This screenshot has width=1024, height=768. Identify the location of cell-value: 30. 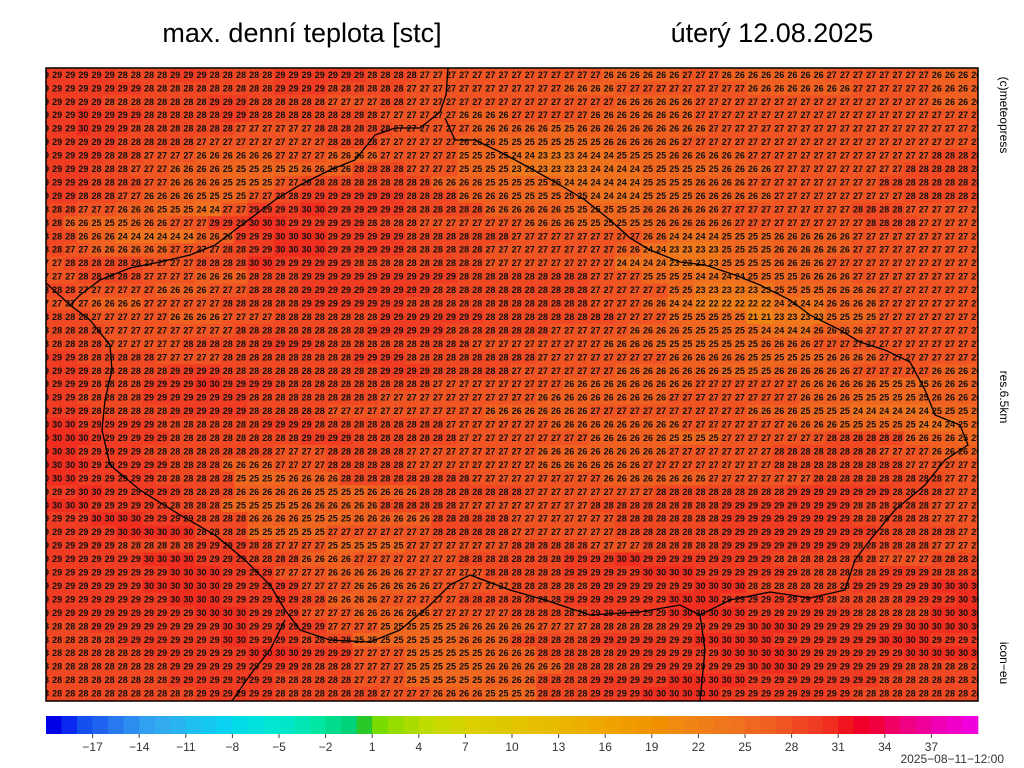
(70, 505).